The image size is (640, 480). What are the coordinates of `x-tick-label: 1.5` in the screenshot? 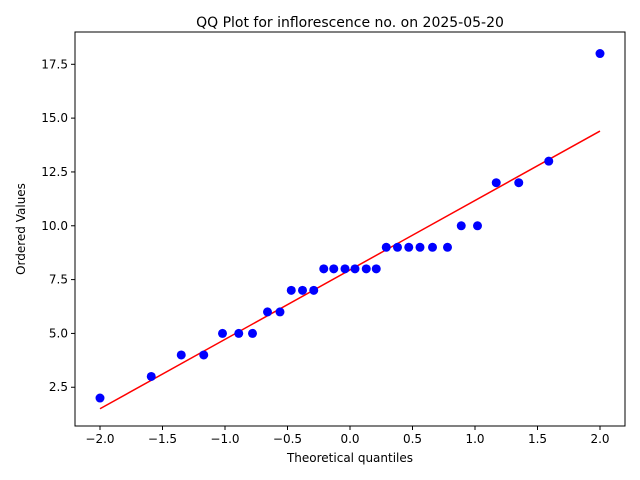 It's located at (537, 439).